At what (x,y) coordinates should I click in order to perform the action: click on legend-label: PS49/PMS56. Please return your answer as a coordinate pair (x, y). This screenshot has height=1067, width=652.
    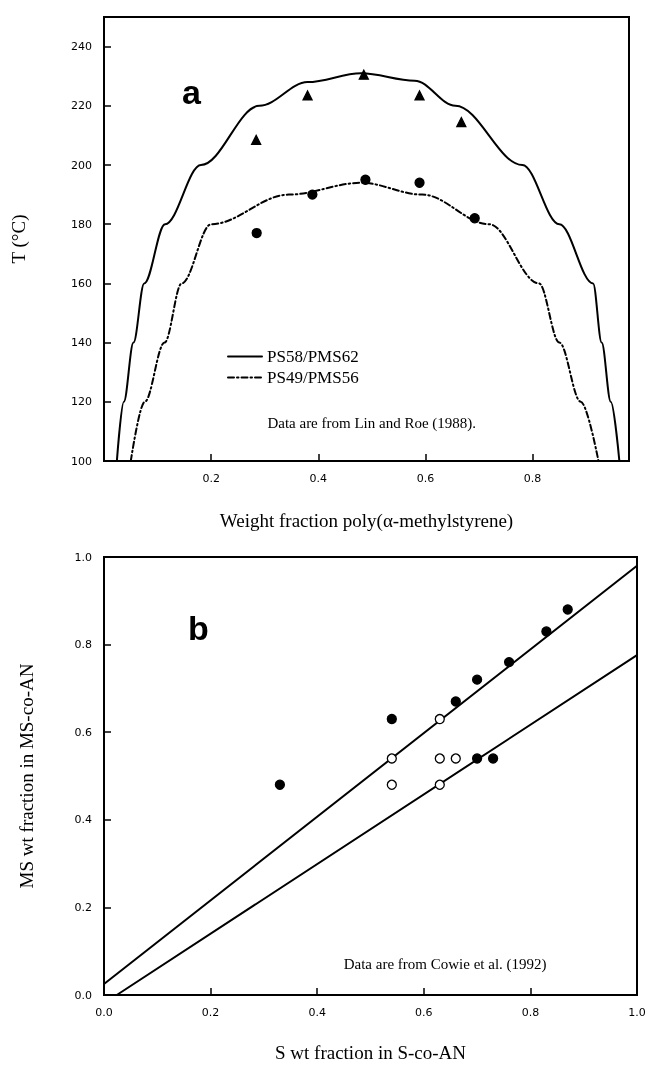
    Looking at the image, I should click on (313, 377).